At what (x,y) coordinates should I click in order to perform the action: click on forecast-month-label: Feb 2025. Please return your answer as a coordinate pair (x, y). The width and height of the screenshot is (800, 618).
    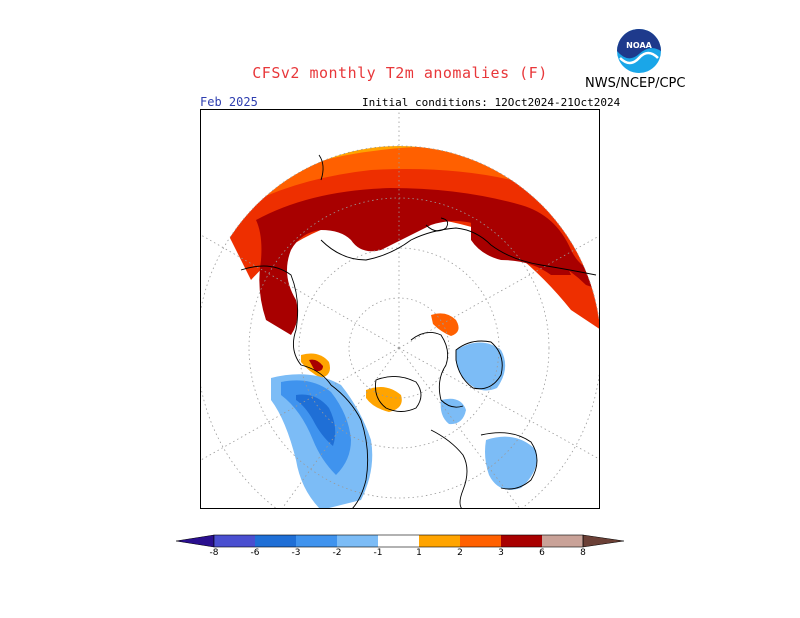
    Looking at the image, I should click on (229, 102).